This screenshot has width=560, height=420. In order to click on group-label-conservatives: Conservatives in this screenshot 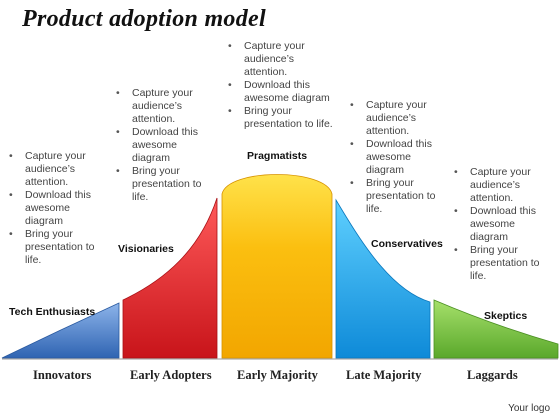, I will do `click(407, 244)`.